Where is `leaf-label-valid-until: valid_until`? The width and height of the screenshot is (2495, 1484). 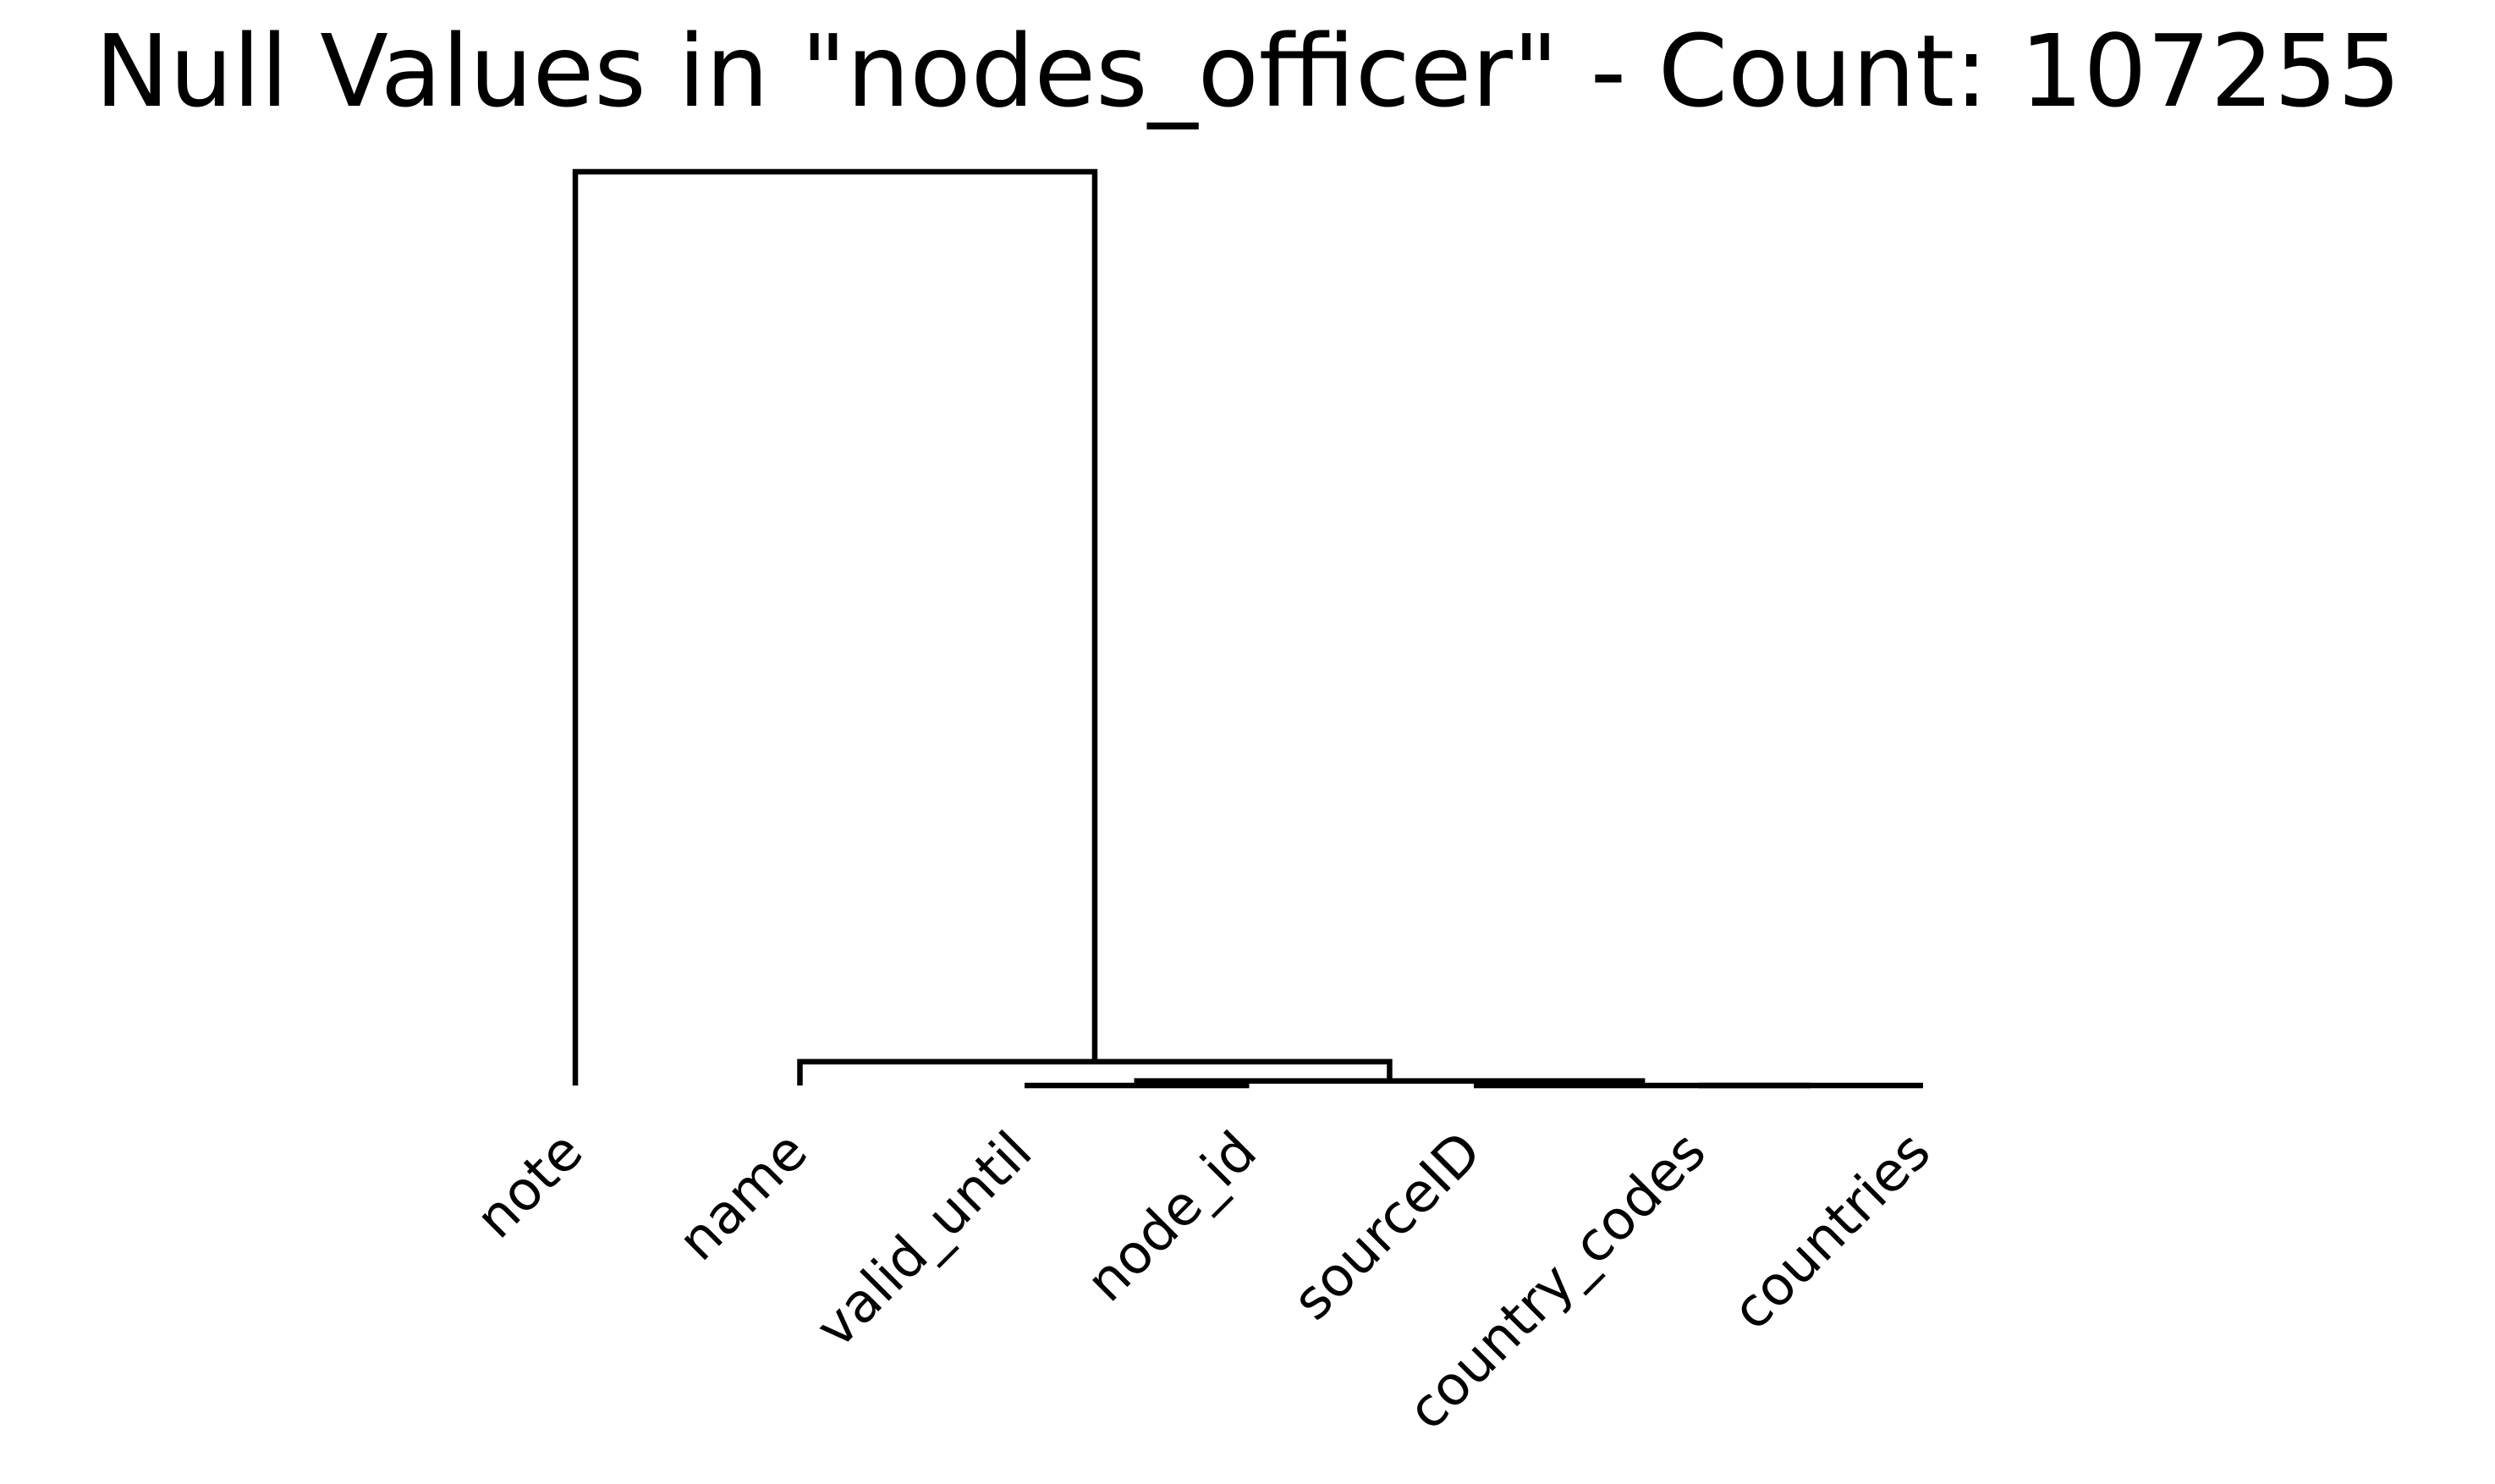
leaf-label-valid-until: valid_until is located at coordinates (925, 1240).